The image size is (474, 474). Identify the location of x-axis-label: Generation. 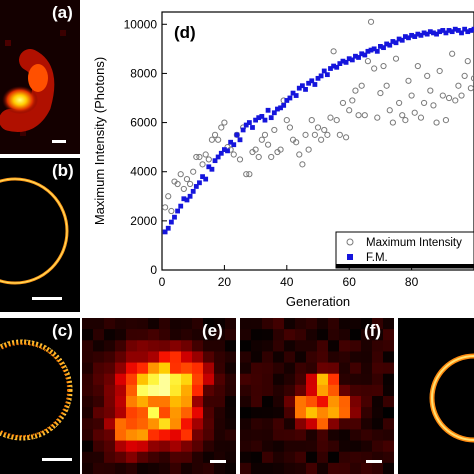
(318, 301).